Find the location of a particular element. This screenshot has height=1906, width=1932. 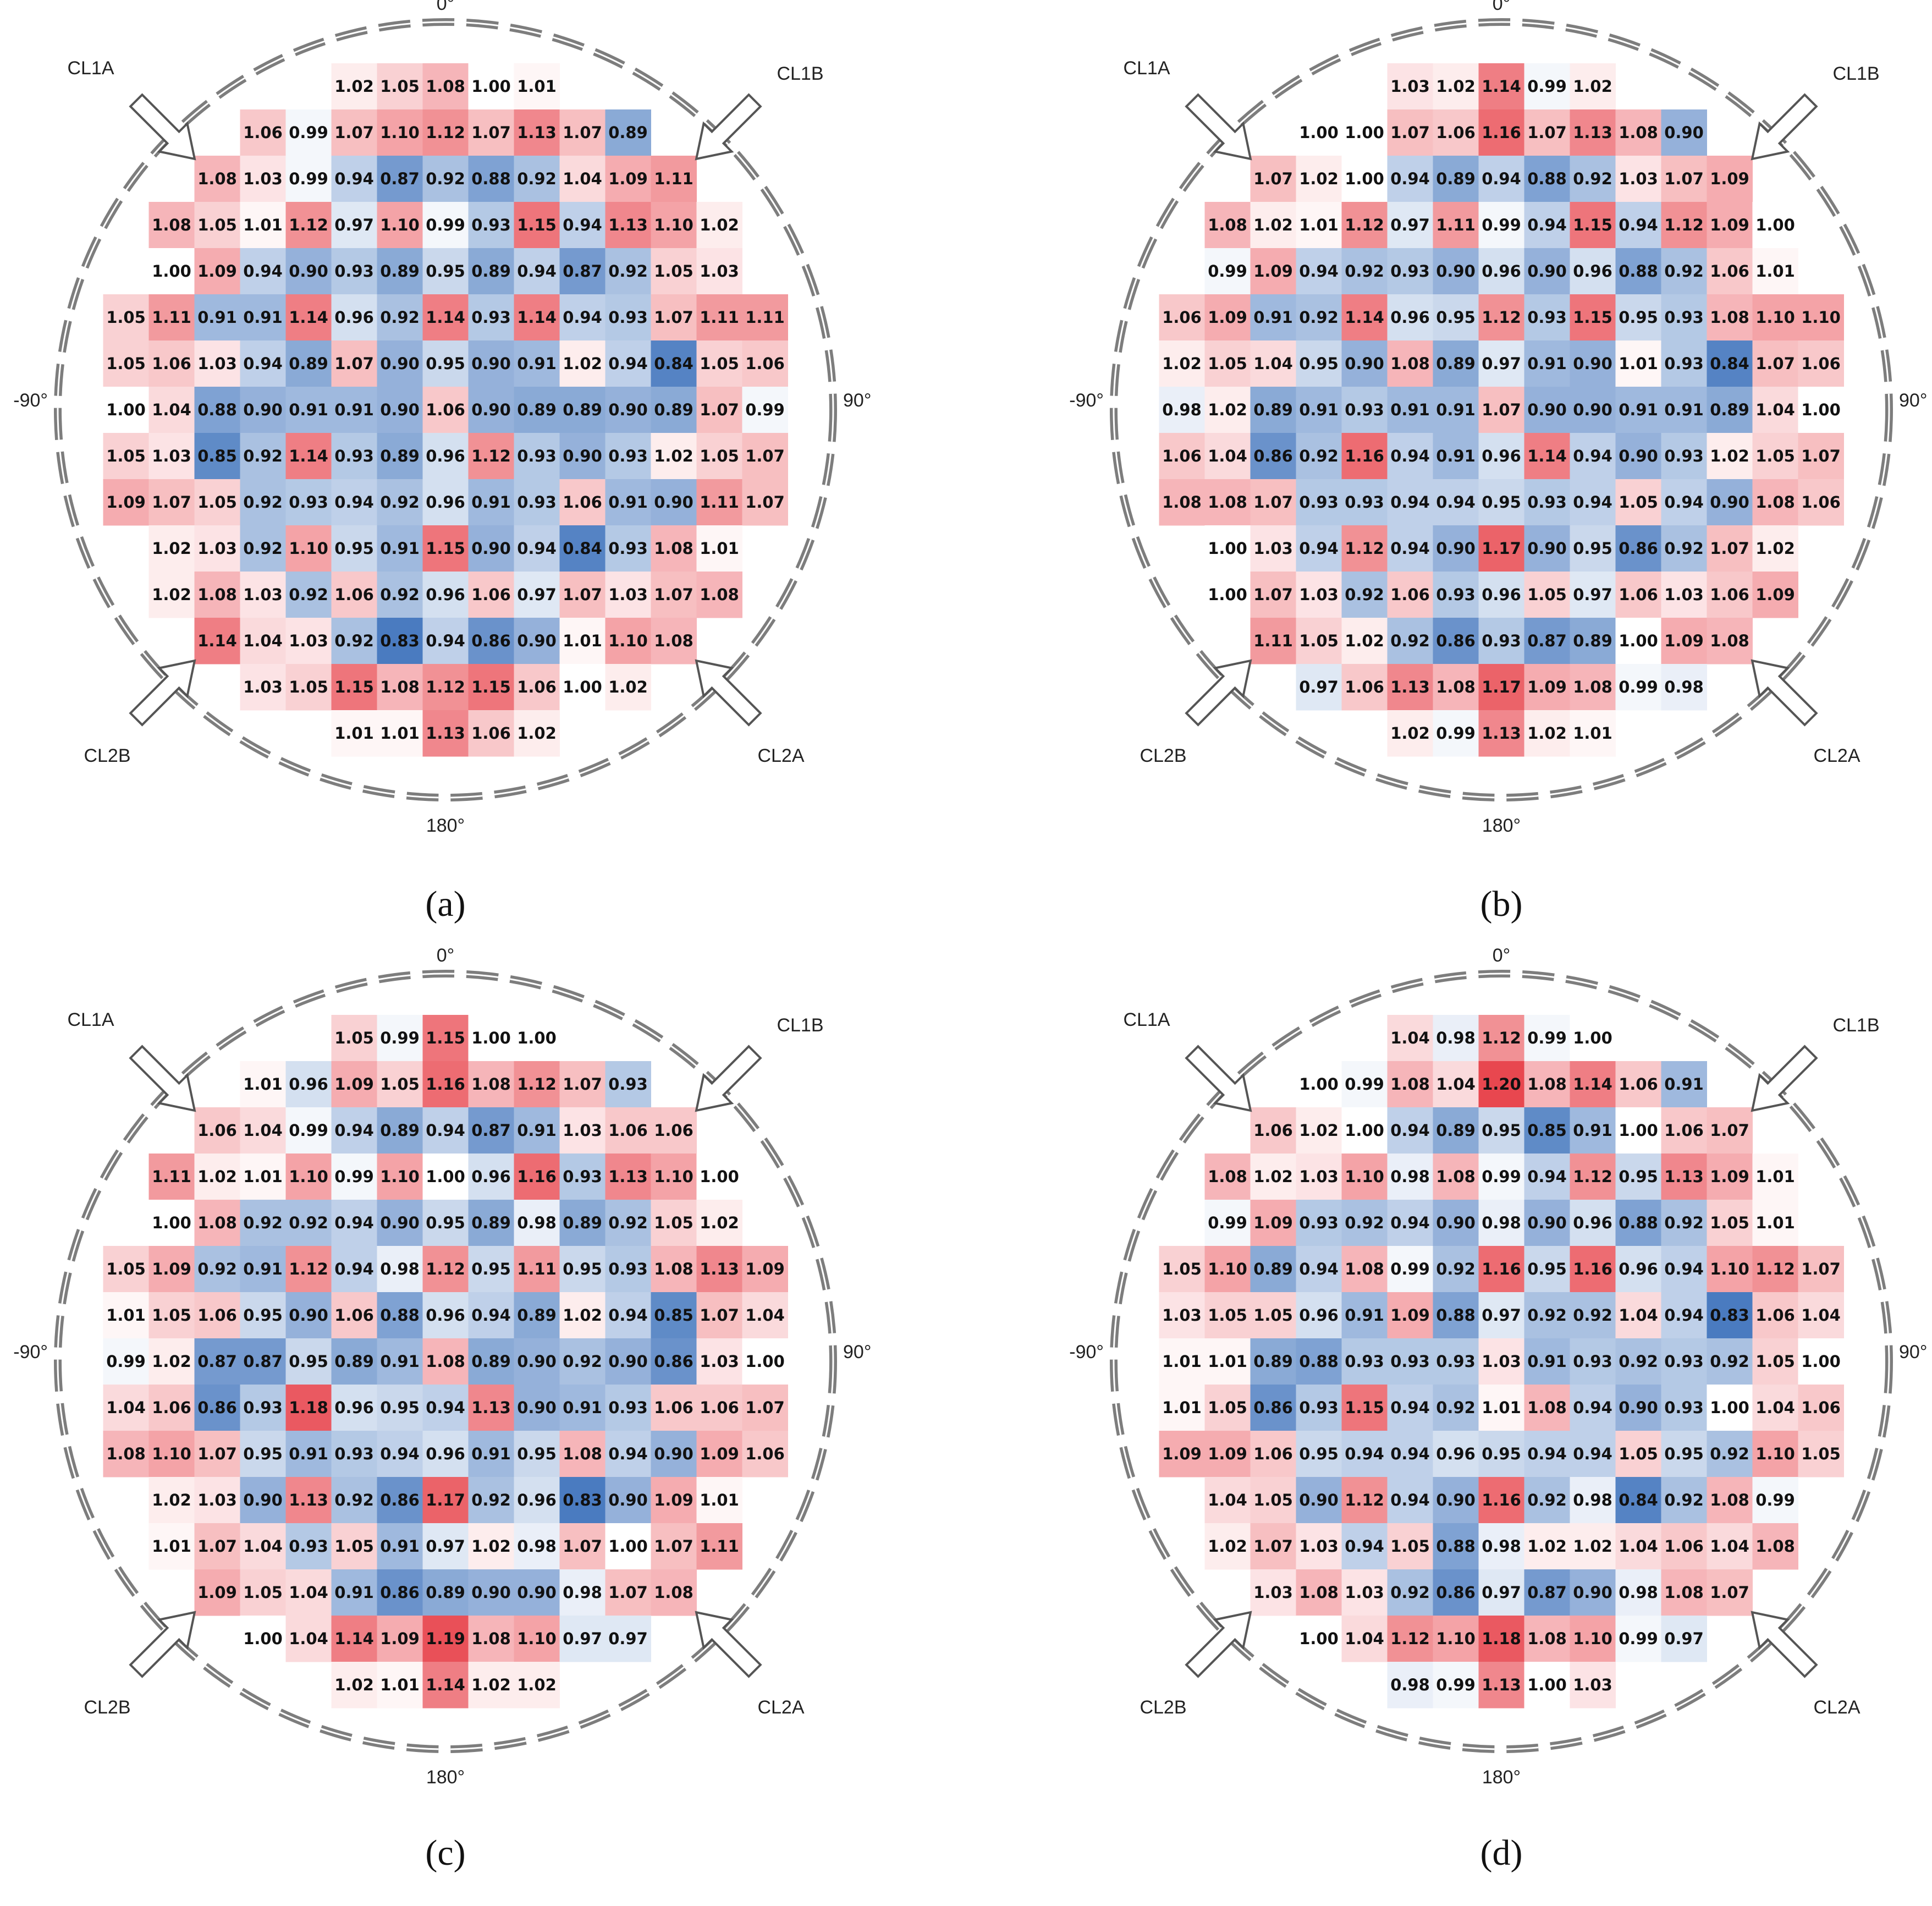

inlet-label-top-left: CL1A is located at coordinates (1146, 68).